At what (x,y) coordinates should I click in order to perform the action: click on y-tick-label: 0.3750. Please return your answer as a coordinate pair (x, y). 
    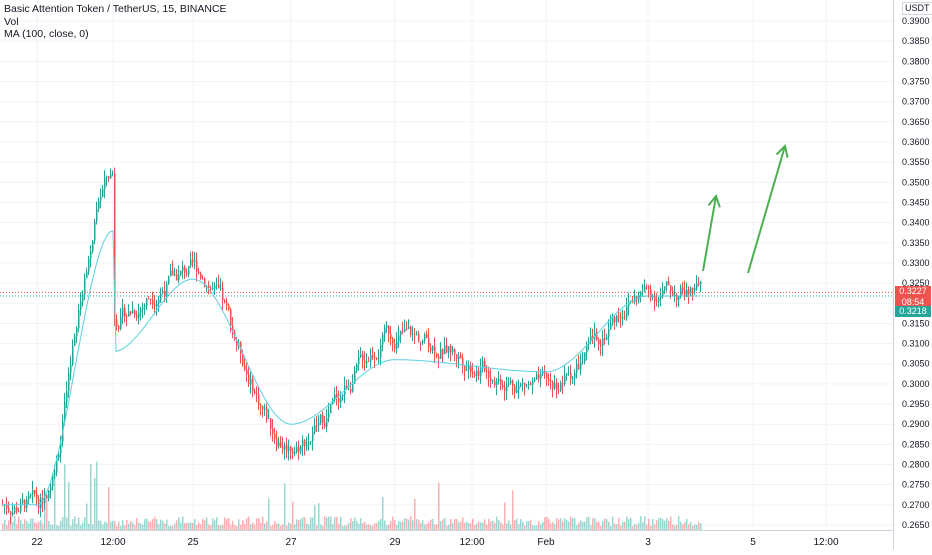
    Looking at the image, I should click on (916, 81).